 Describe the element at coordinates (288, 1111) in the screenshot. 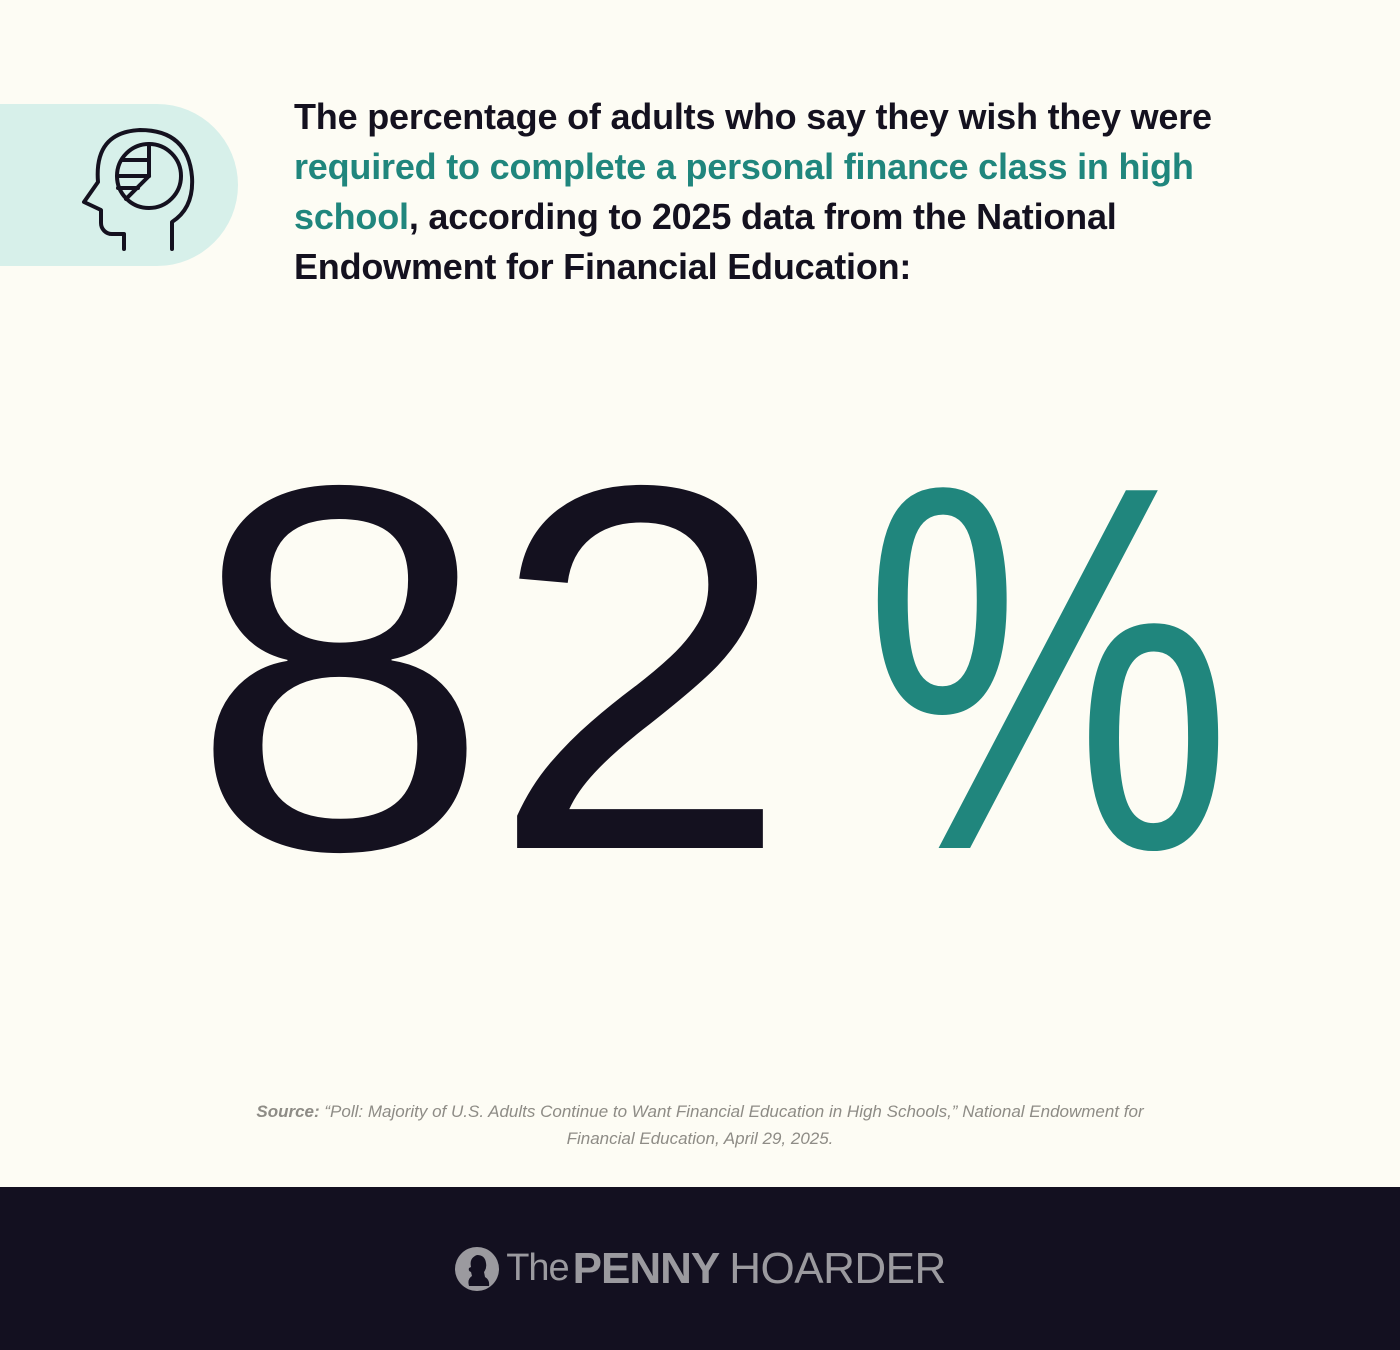

I see `source-label: Source:` at that location.